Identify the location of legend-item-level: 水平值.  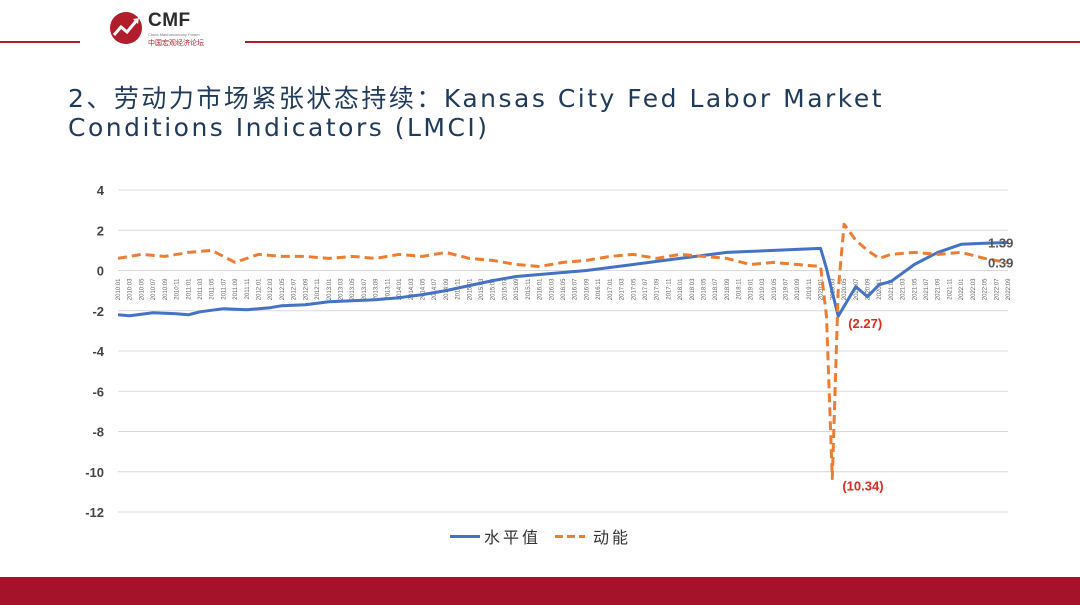
(495, 536).